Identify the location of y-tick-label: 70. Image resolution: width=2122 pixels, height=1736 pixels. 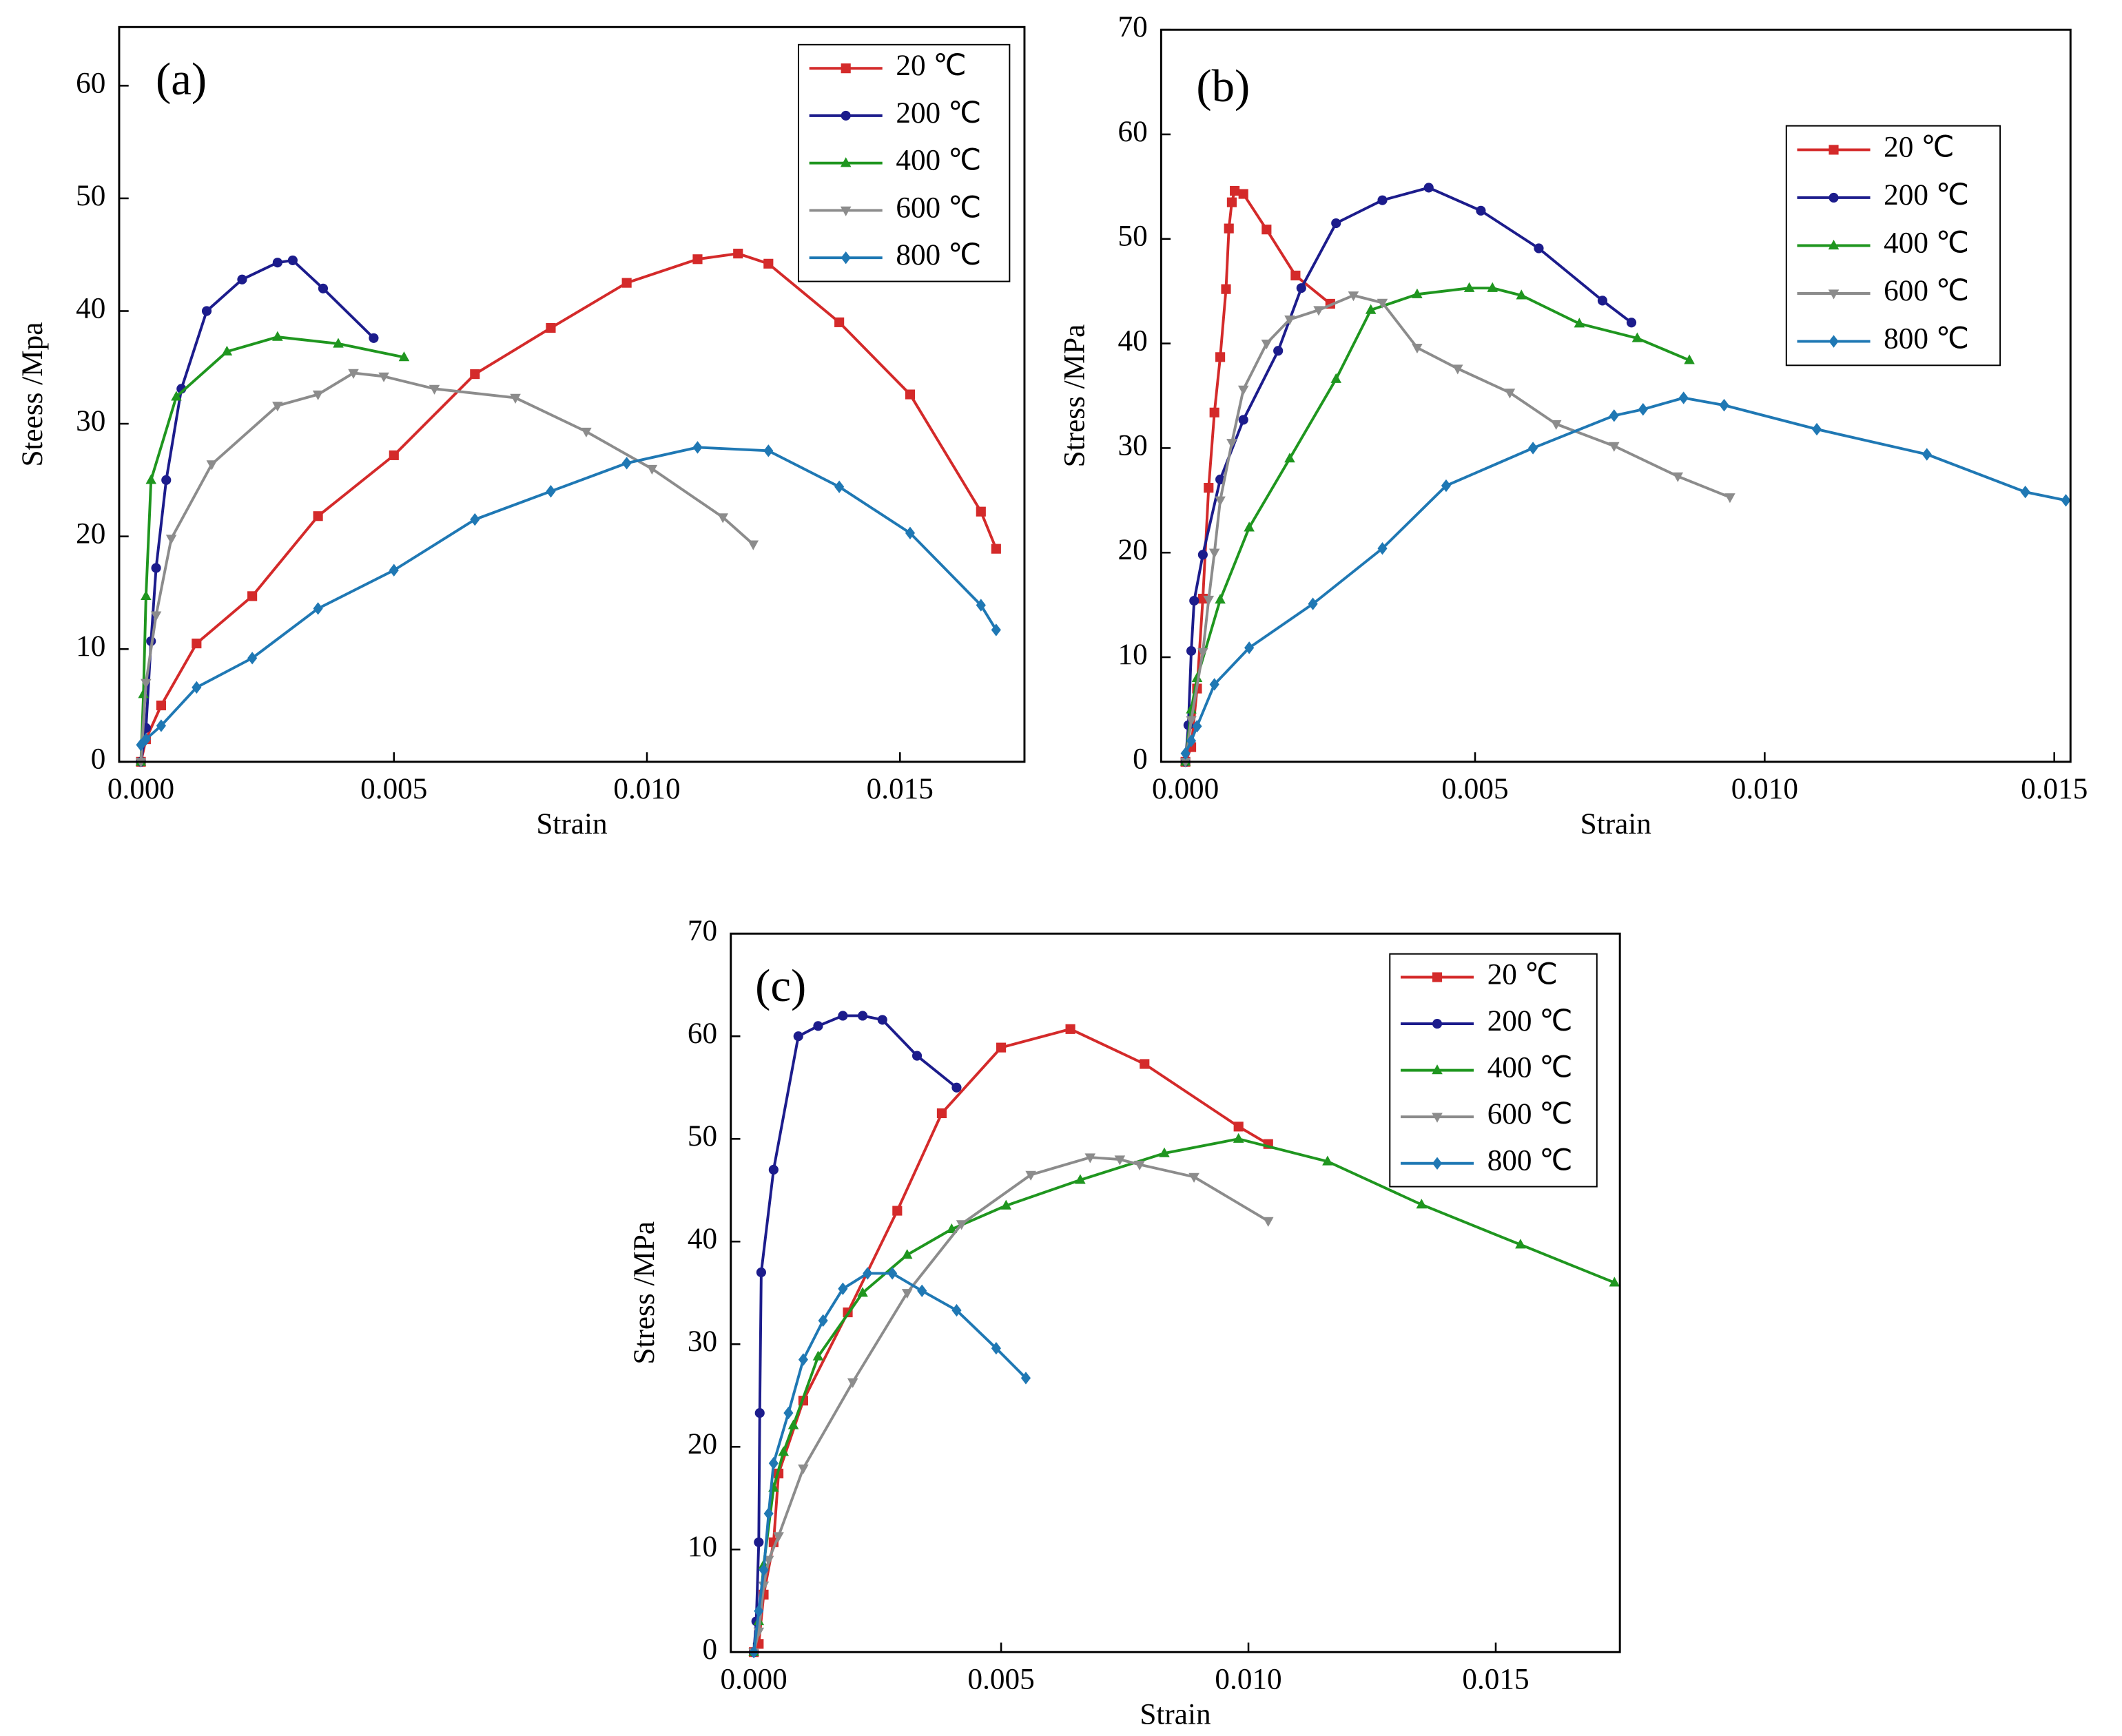
(1133, 26).